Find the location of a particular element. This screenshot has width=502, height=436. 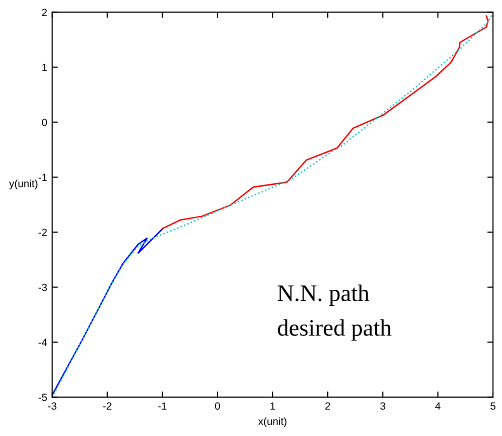

x-tick-label: -2 is located at coordinates (107, 406).